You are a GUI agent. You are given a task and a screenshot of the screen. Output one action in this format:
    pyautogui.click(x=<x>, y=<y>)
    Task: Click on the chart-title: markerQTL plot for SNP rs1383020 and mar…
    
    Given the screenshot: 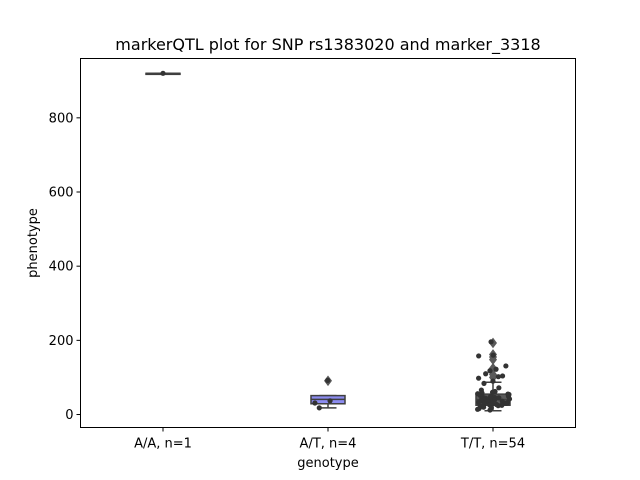 What is the action you would take?
    pyautogui.click(x=327, y=45)
    